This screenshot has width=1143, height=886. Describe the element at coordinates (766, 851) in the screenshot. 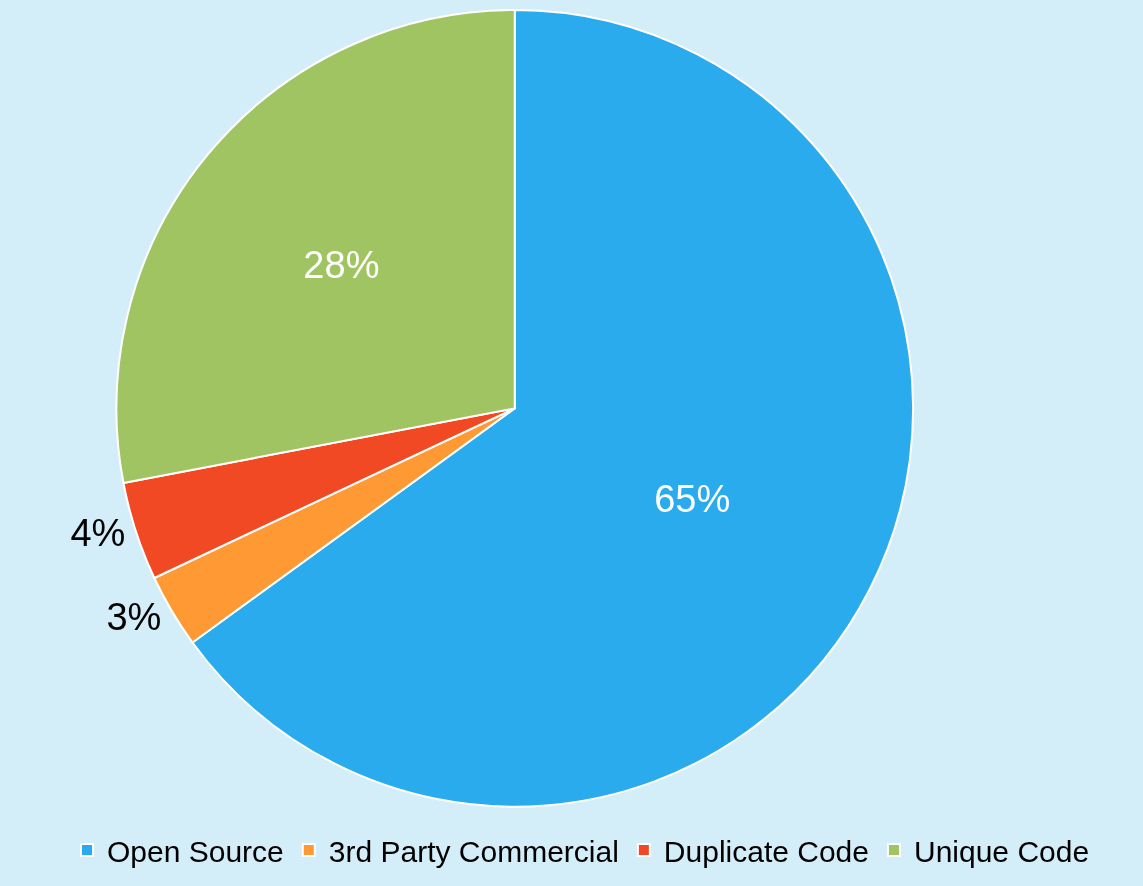

I see `legend-label: Duplicate Code` at that location.